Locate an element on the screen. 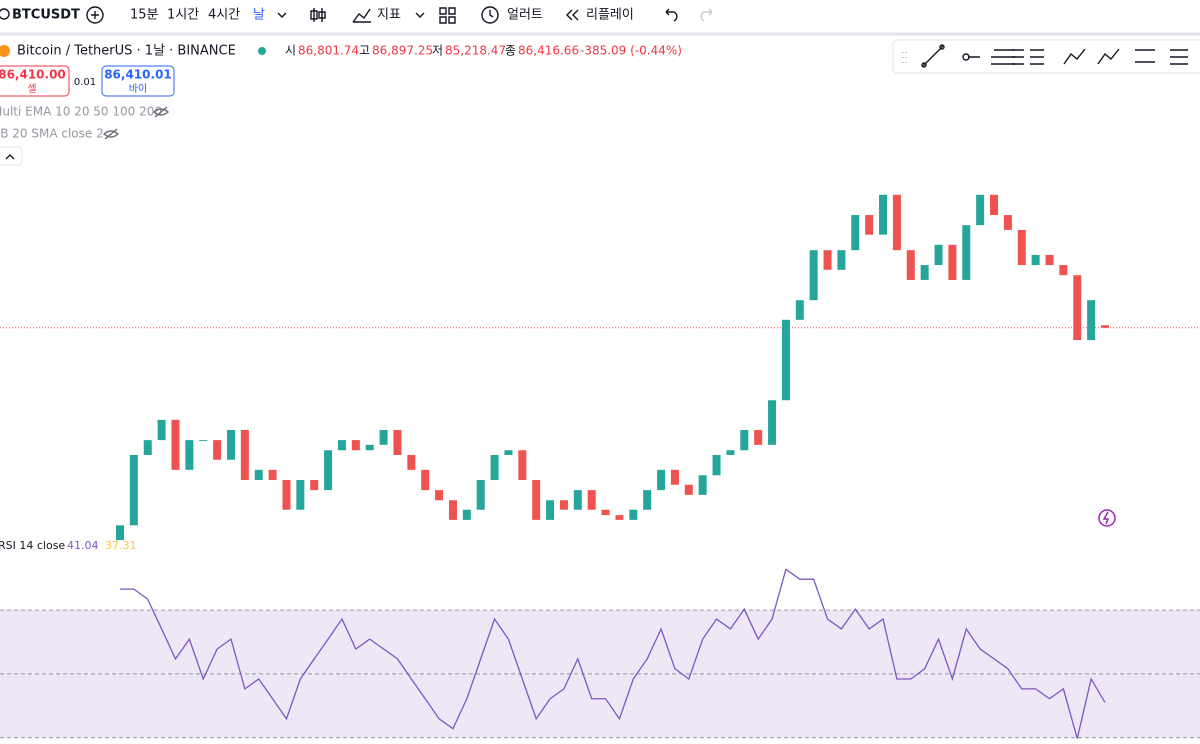  indicators-menu is located at coordinates (420, 15).